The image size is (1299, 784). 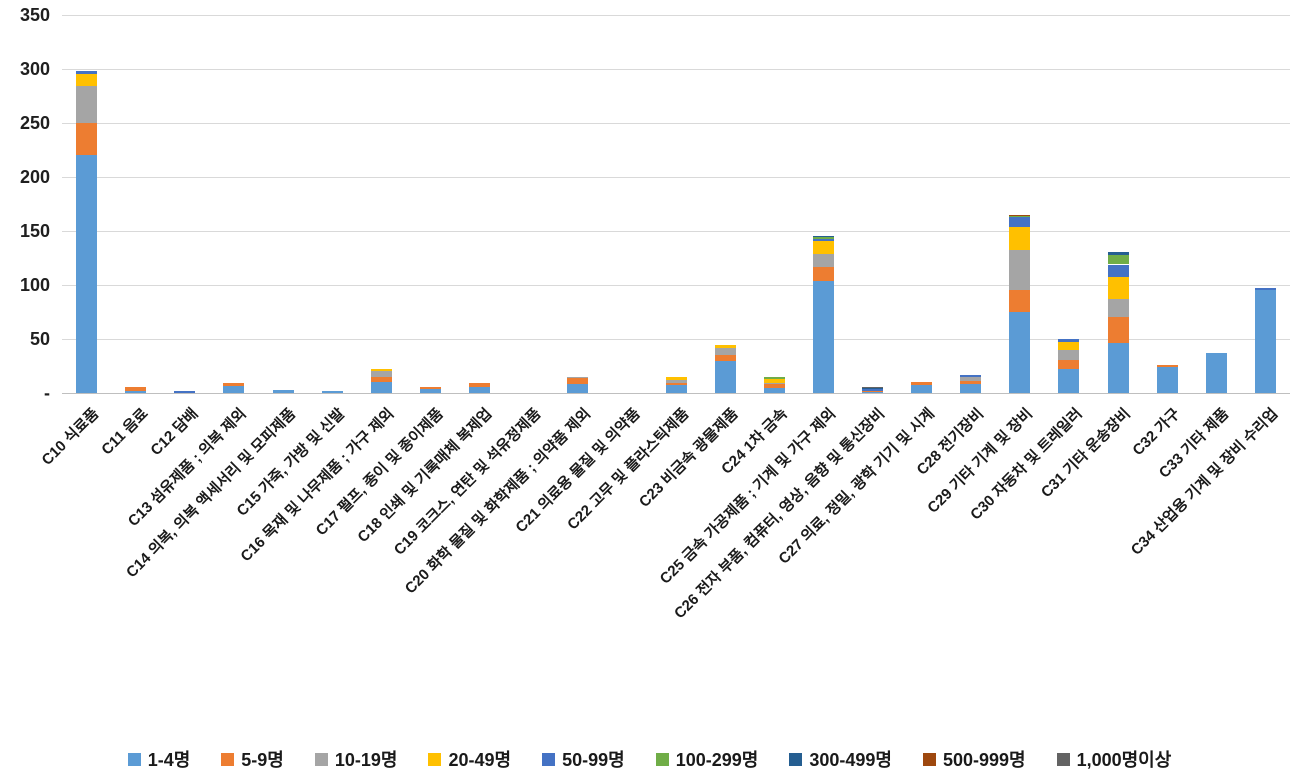 I want to click on bar-C19, so click(x=528, y=204).